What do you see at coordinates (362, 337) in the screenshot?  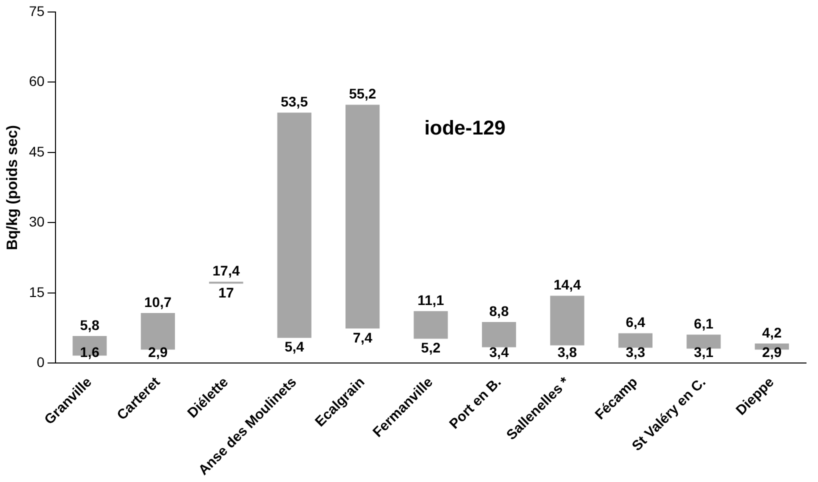 I see `annotation: 7,4` at bounding box center [362, 337].